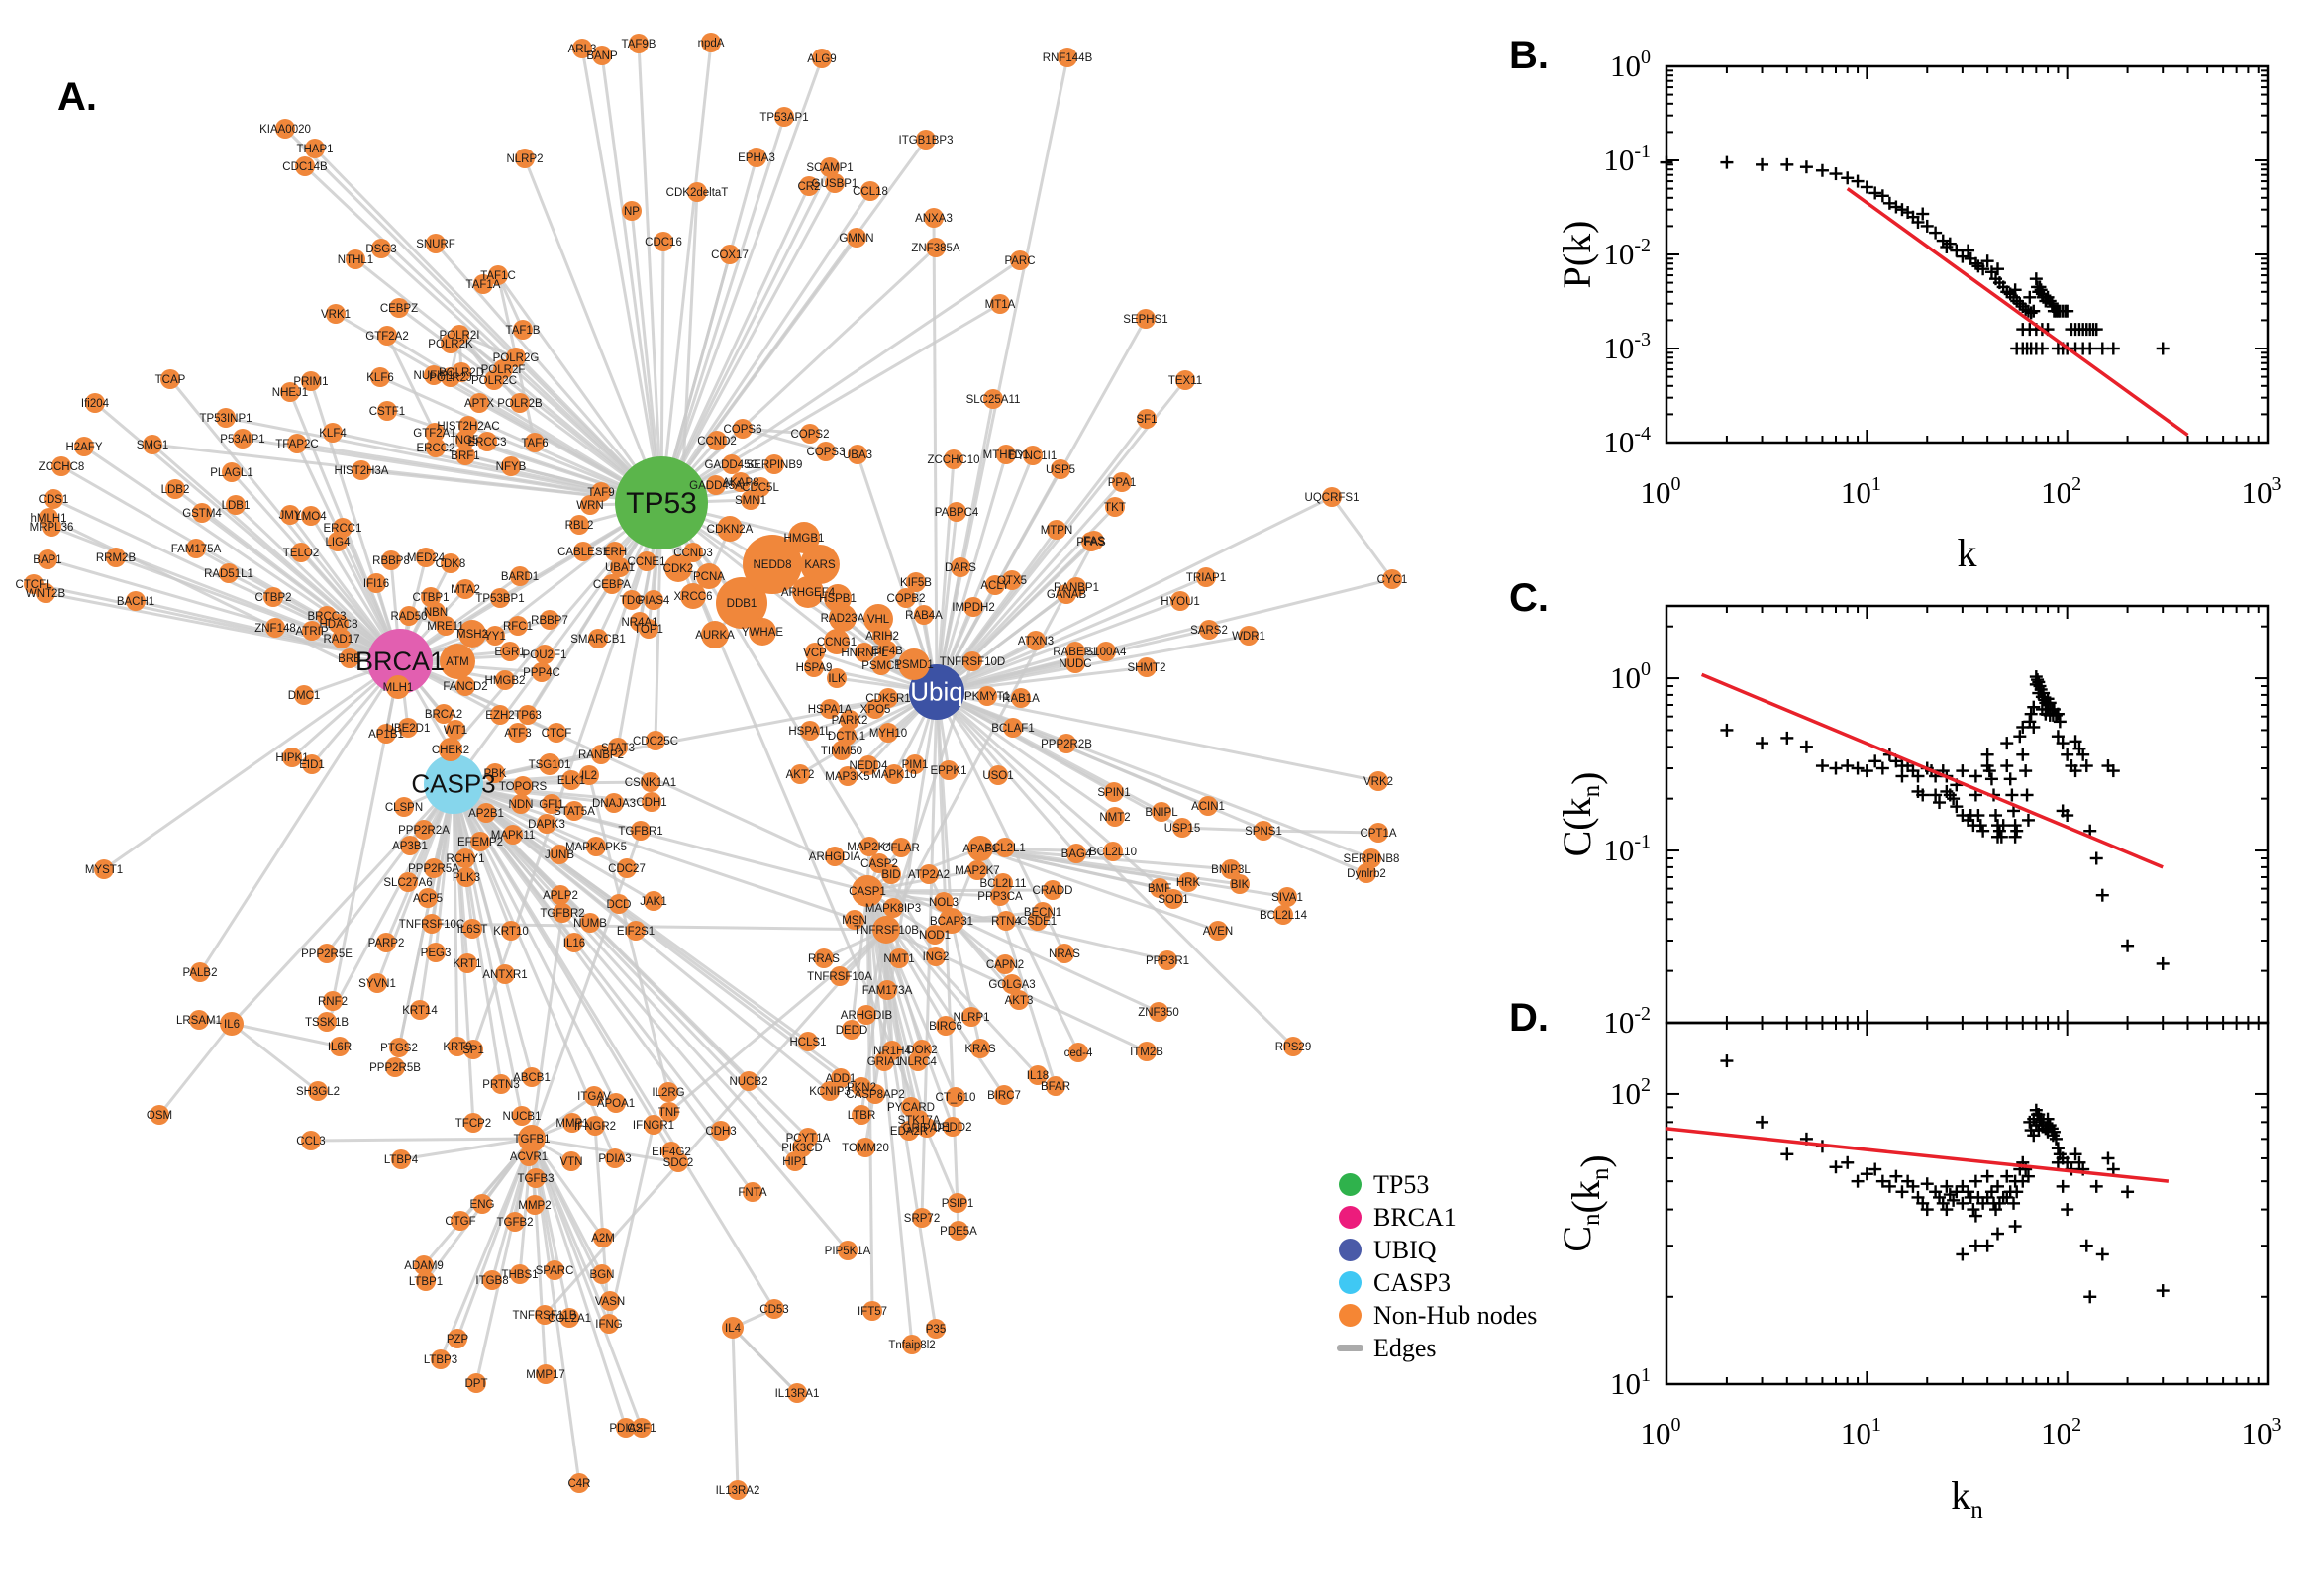 Image resolution: width=2323 pixels, height=1596 pixels. What do you see at coordinates (1405, 1348) in the screenshot?
I see `legend-item-label: Edges` at bounding box center [1405, 1348].